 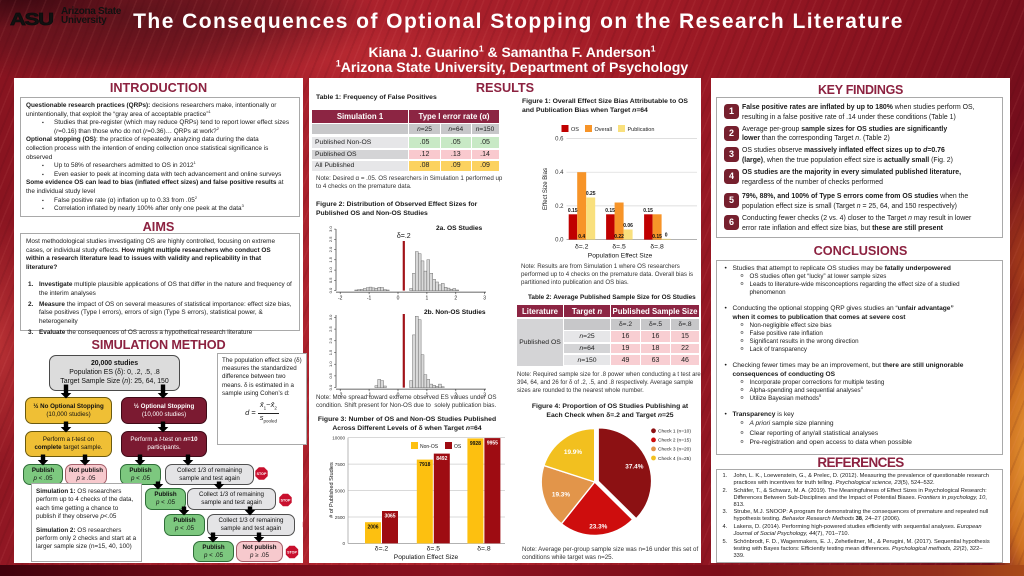 I want to click on svg-text: 7500, so click(x=340, y=464).